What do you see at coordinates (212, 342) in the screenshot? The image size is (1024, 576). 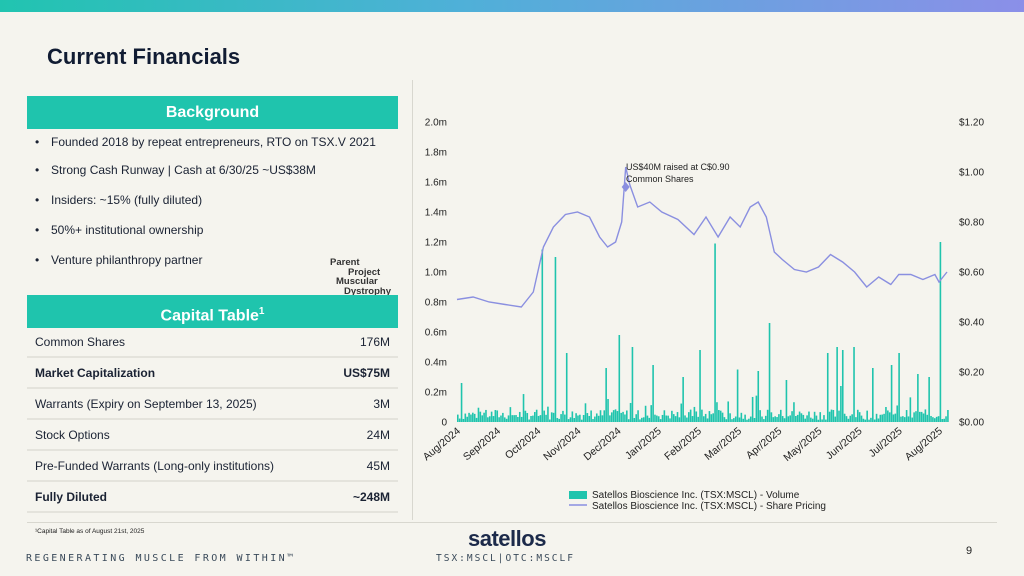 I see `table-row: Common Shares 176M` at bounding box center [212, 342].